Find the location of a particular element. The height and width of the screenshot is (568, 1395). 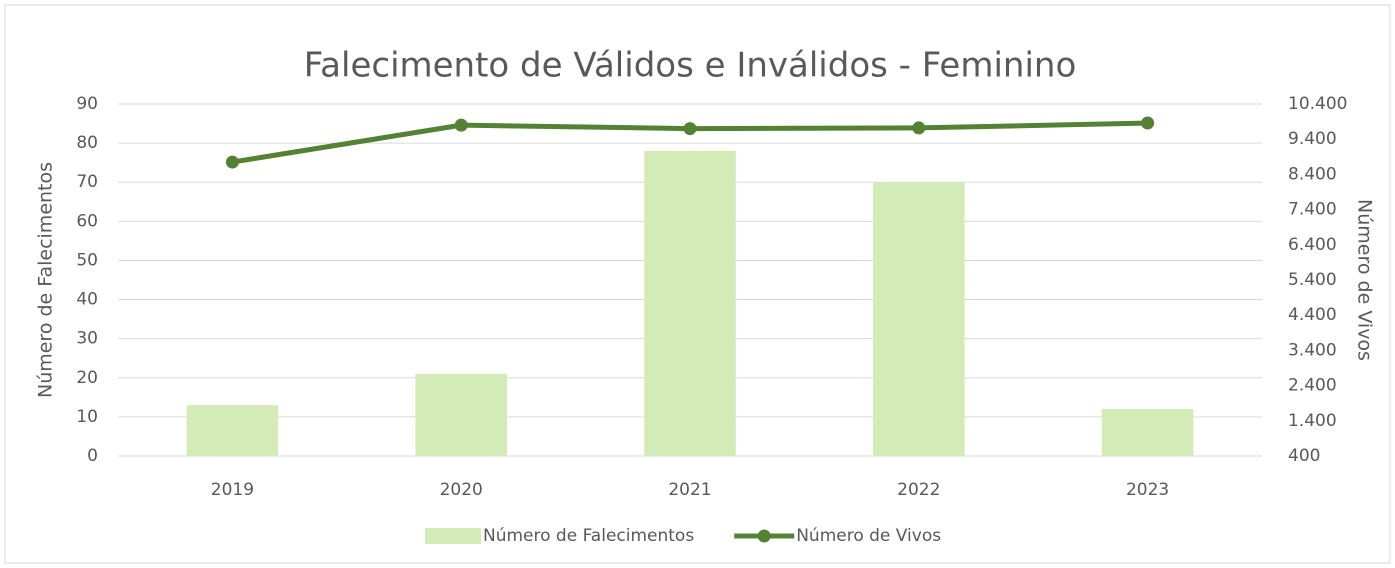

y2-tick-label: 6.400 is located at coordinates (1312, 245).